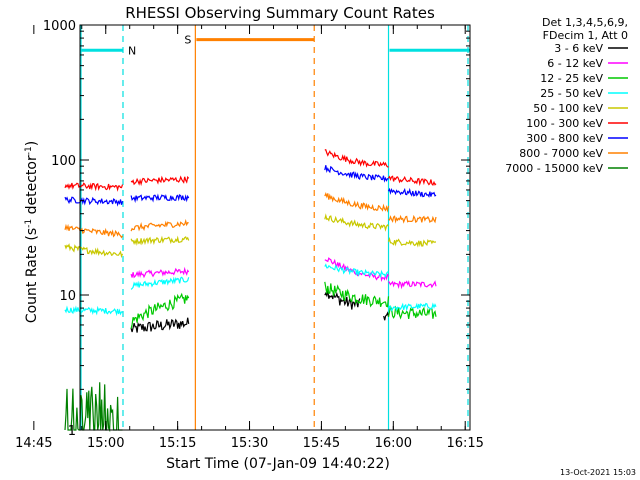 The width and height of the screenshot is (640, 480). Describe the element at coordinates (278, 464) in the screenshot. I see `x-axis-label: Start Time (07-Jan-09 14:40:22)` at that location.